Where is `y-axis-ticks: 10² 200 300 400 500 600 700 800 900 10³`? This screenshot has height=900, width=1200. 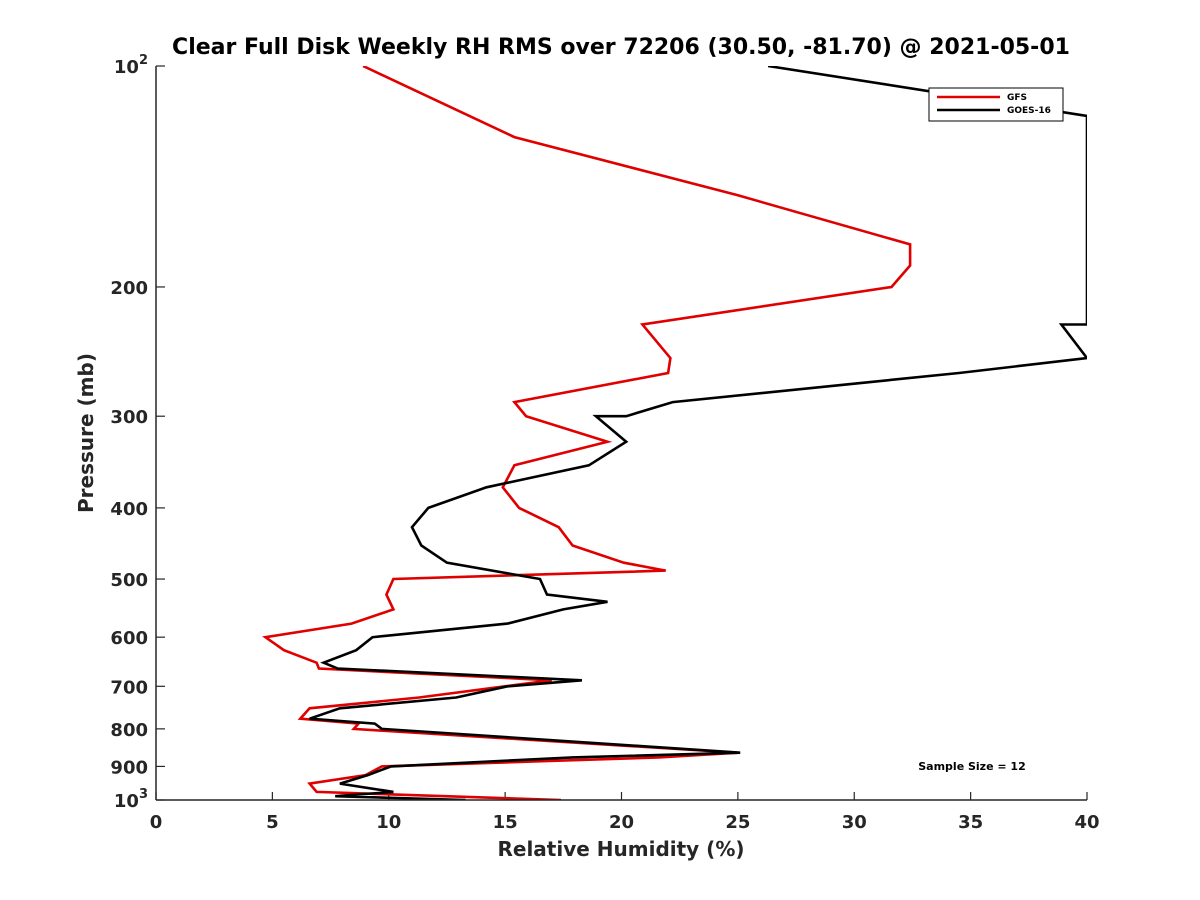
y-axis-ticks: 10² 200 300 400 500 600 700 800 900 10³ is located at coordinates (137, 432).